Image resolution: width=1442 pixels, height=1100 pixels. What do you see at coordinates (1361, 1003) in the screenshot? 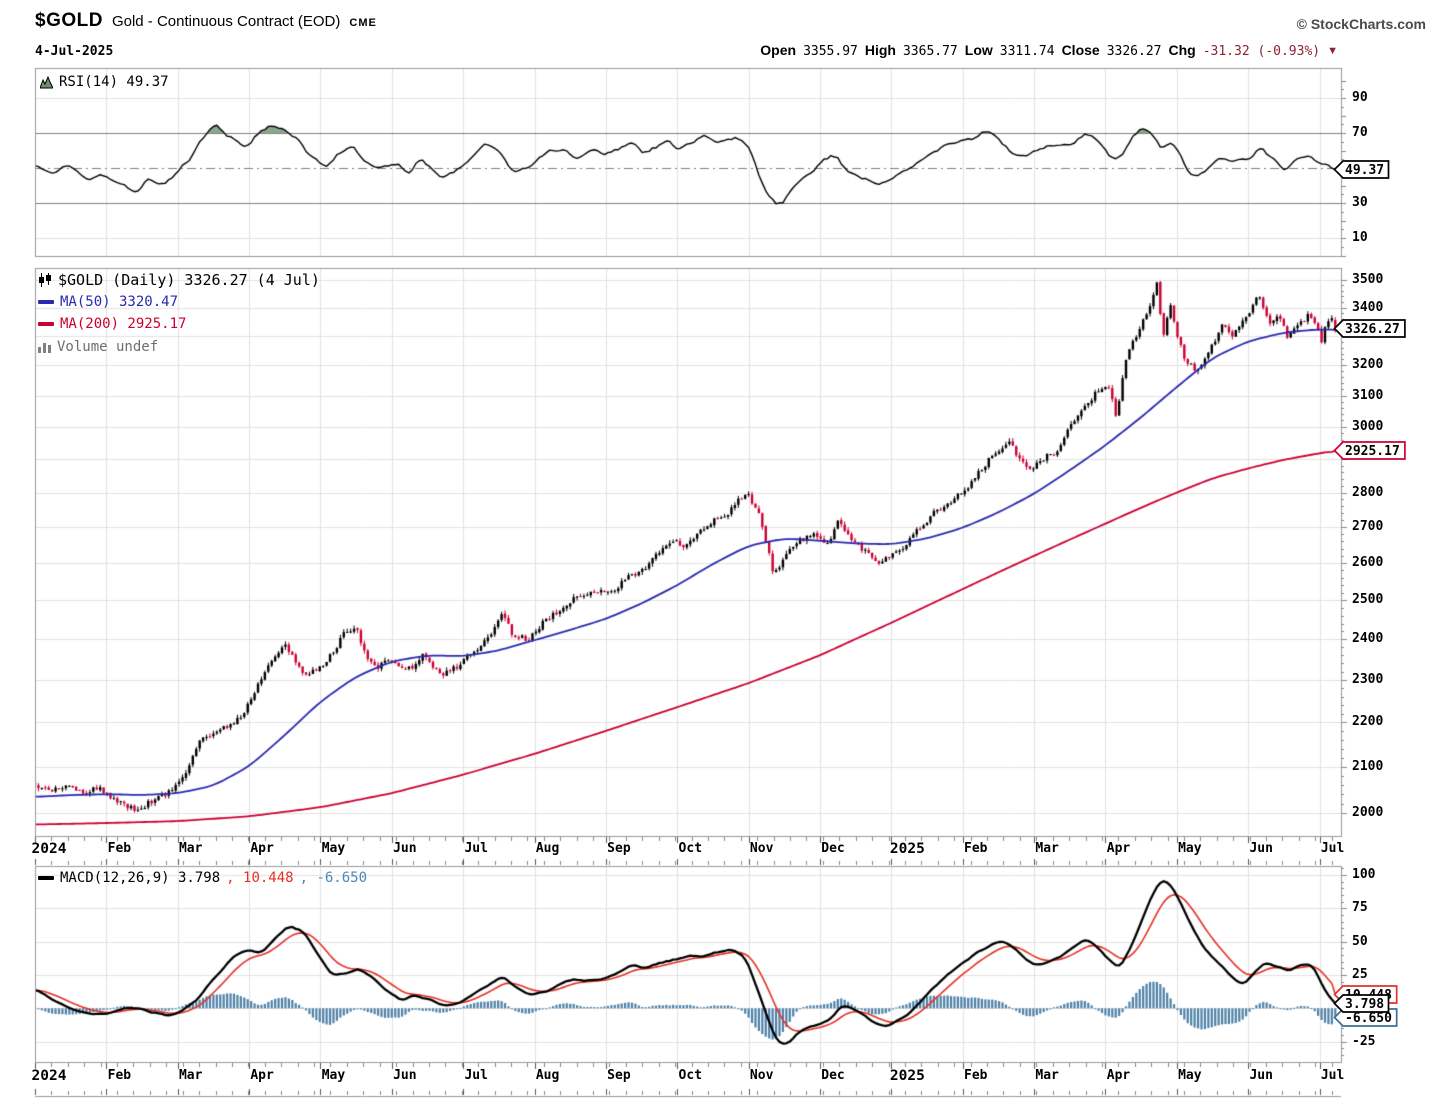
I see `macd-value-callout: 3.798` at bounding box center [1361, 1003].